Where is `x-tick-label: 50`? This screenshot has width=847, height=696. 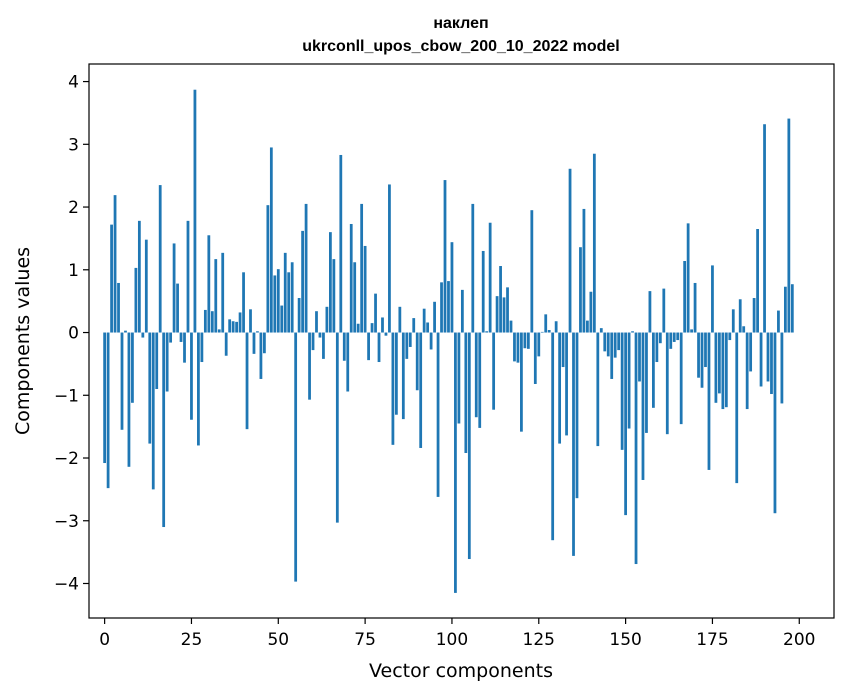
x-tick-label: 50 is located at coordinates (278, 640).